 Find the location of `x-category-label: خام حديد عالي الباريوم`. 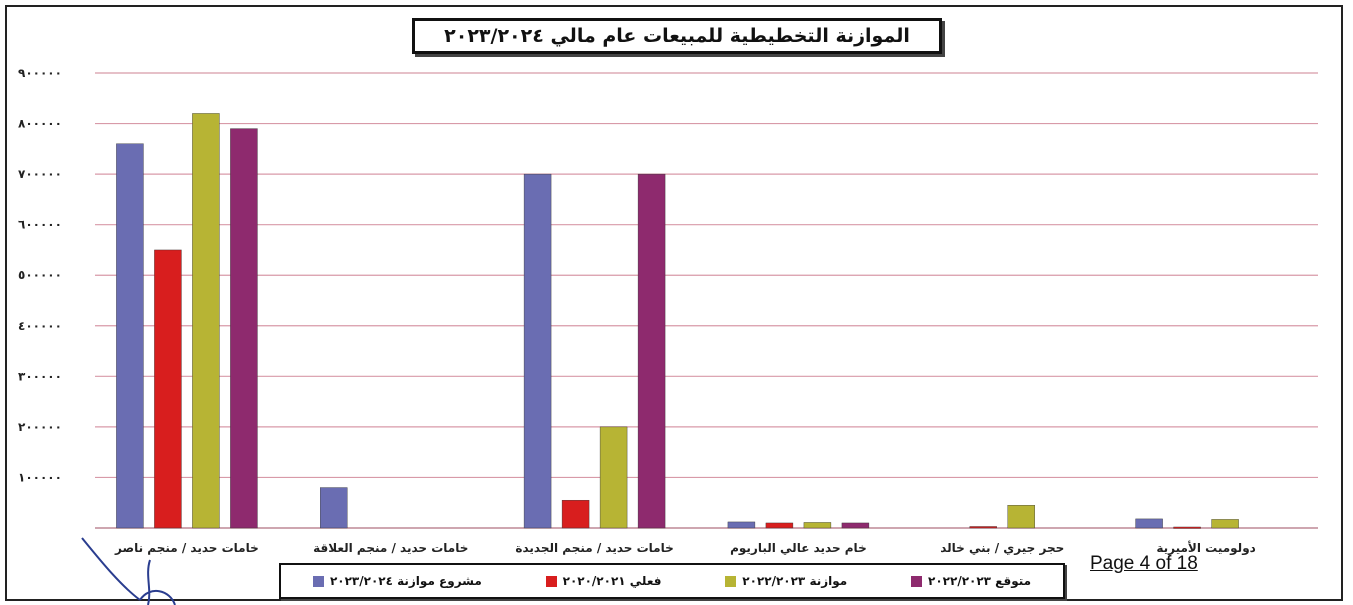

x-category-label: خام حديد عالي الباريوم is located at coordinates (798, 548).